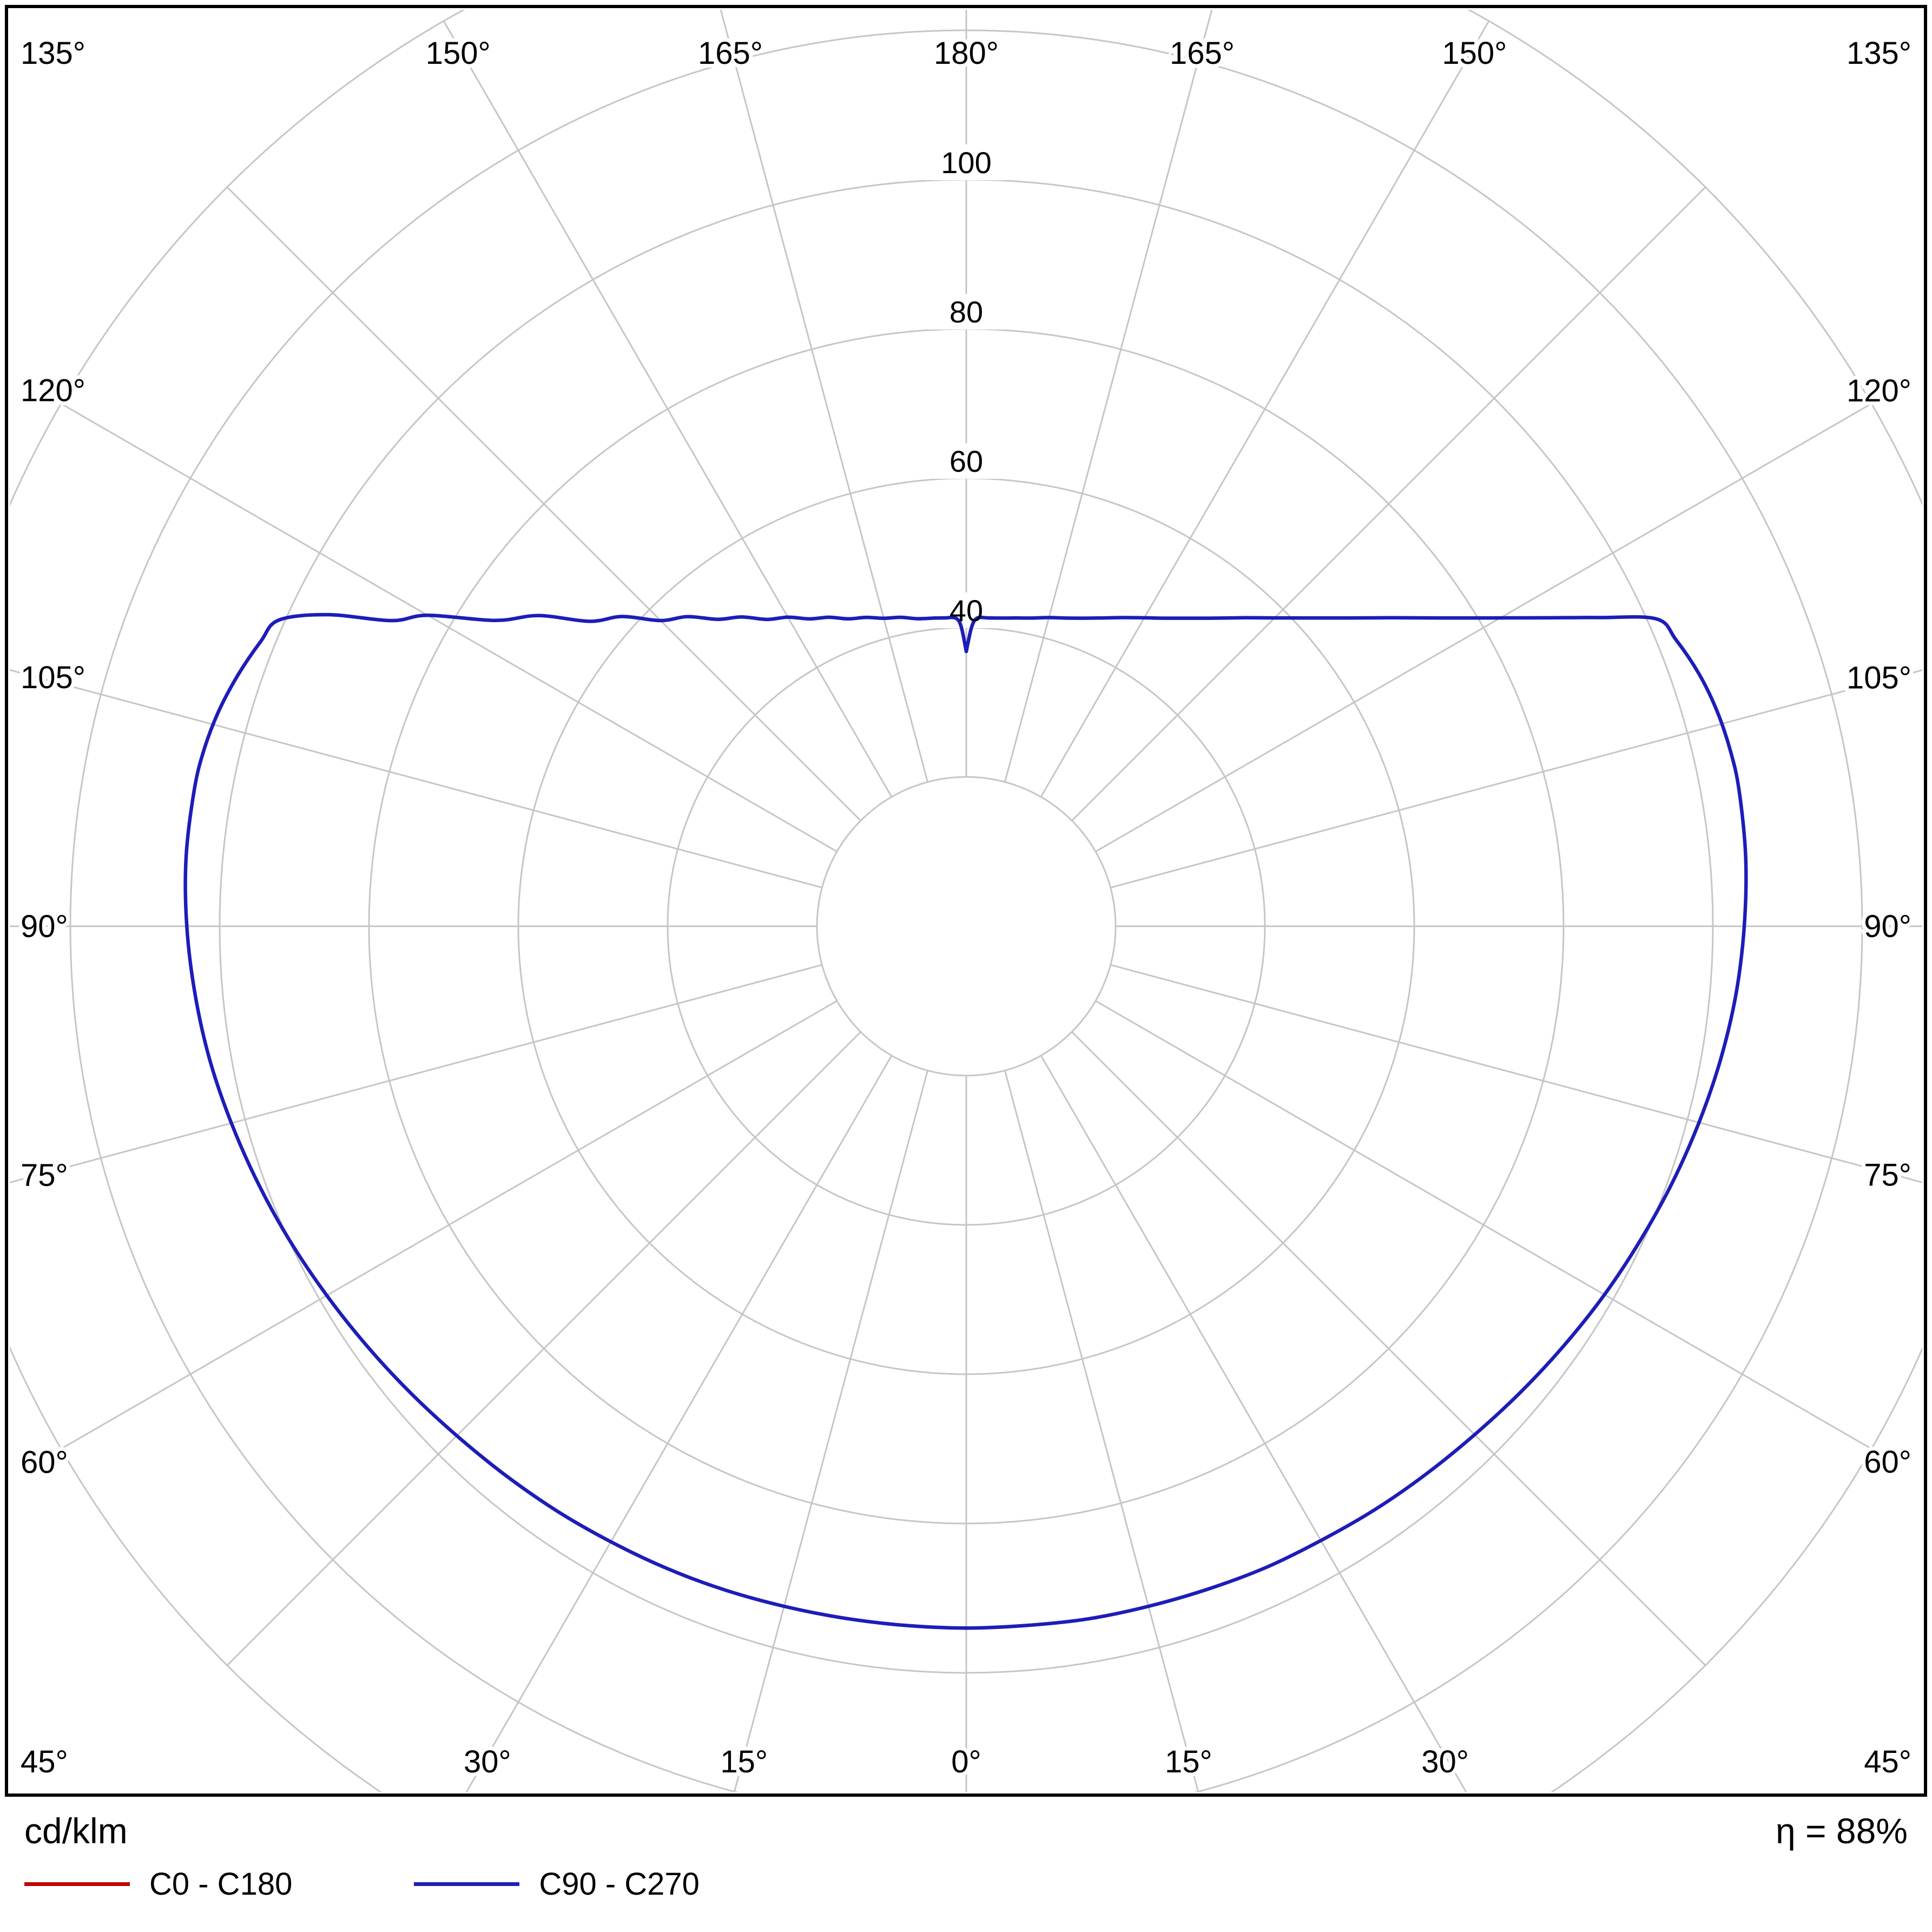  I want to click on radial-tick-label: 60, so click(966, 461).